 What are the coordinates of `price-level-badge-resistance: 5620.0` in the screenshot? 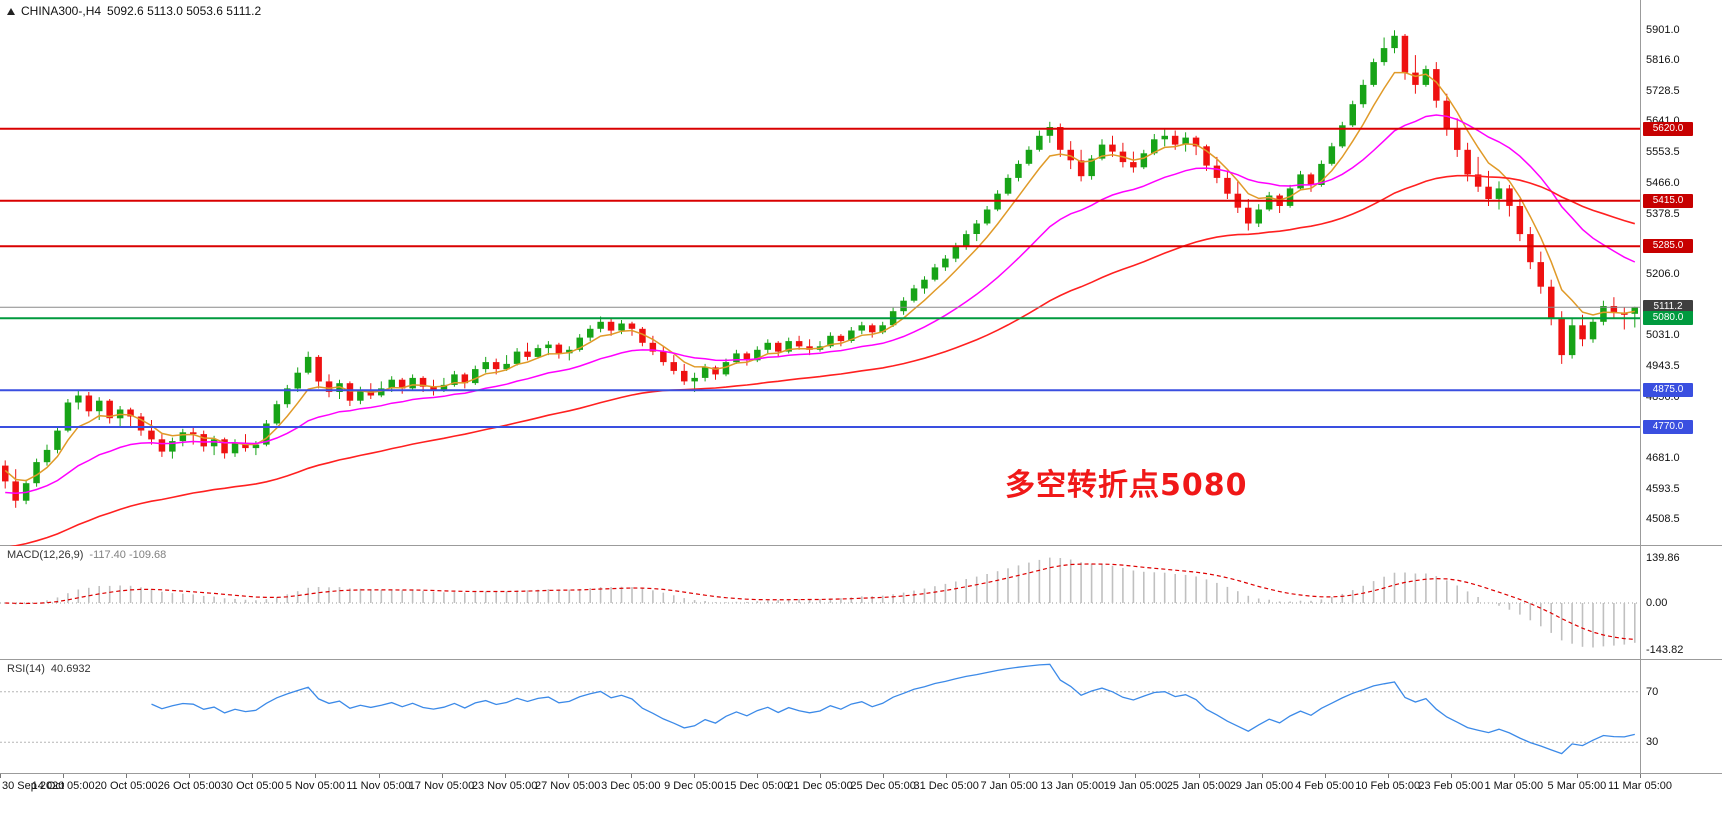 It's located at (1668, 128).